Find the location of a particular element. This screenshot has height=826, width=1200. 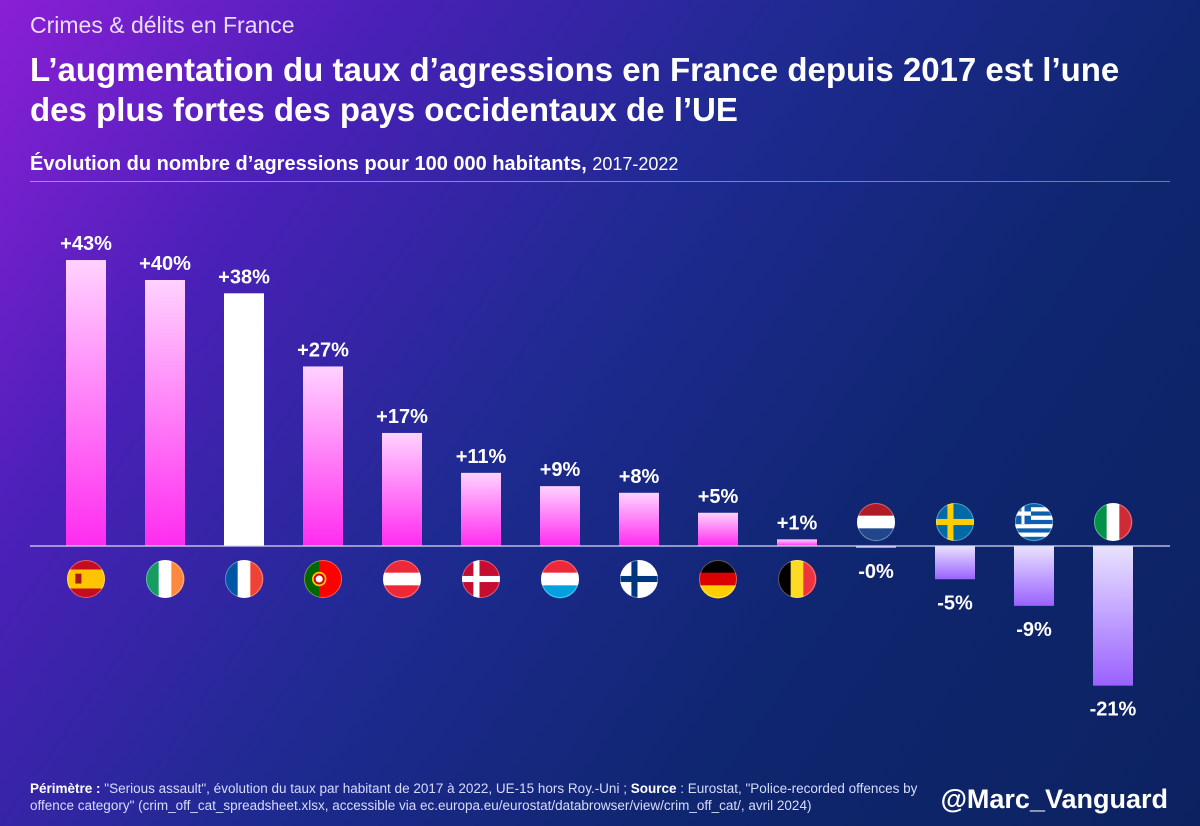

bar-nl is located at coordinates (876, 547).